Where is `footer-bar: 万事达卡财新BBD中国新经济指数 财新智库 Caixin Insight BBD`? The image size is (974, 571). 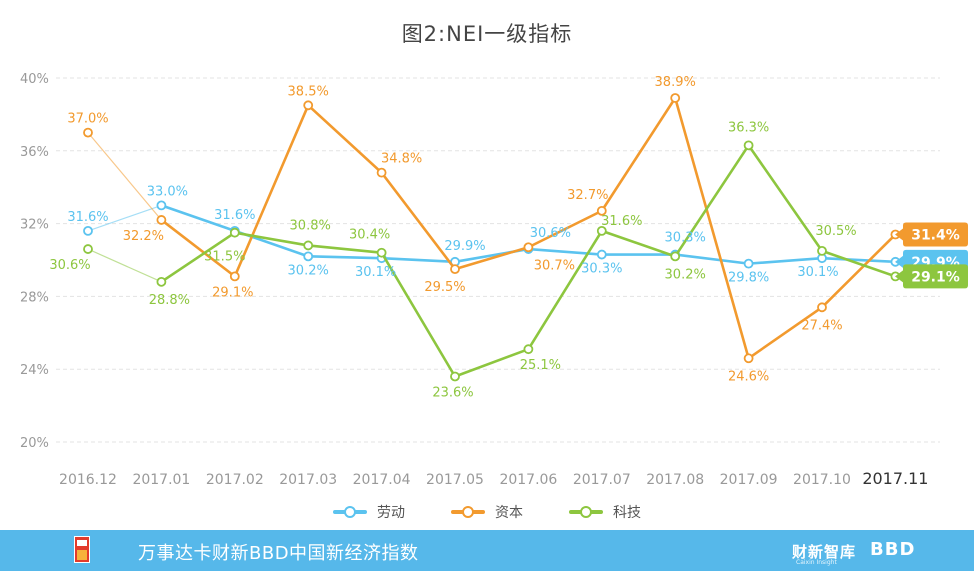
footer-bar: 万事达卡财新BBD中国新经济指数 财新智库 Caixin Insight BBD is located at coordinates (487, 550).